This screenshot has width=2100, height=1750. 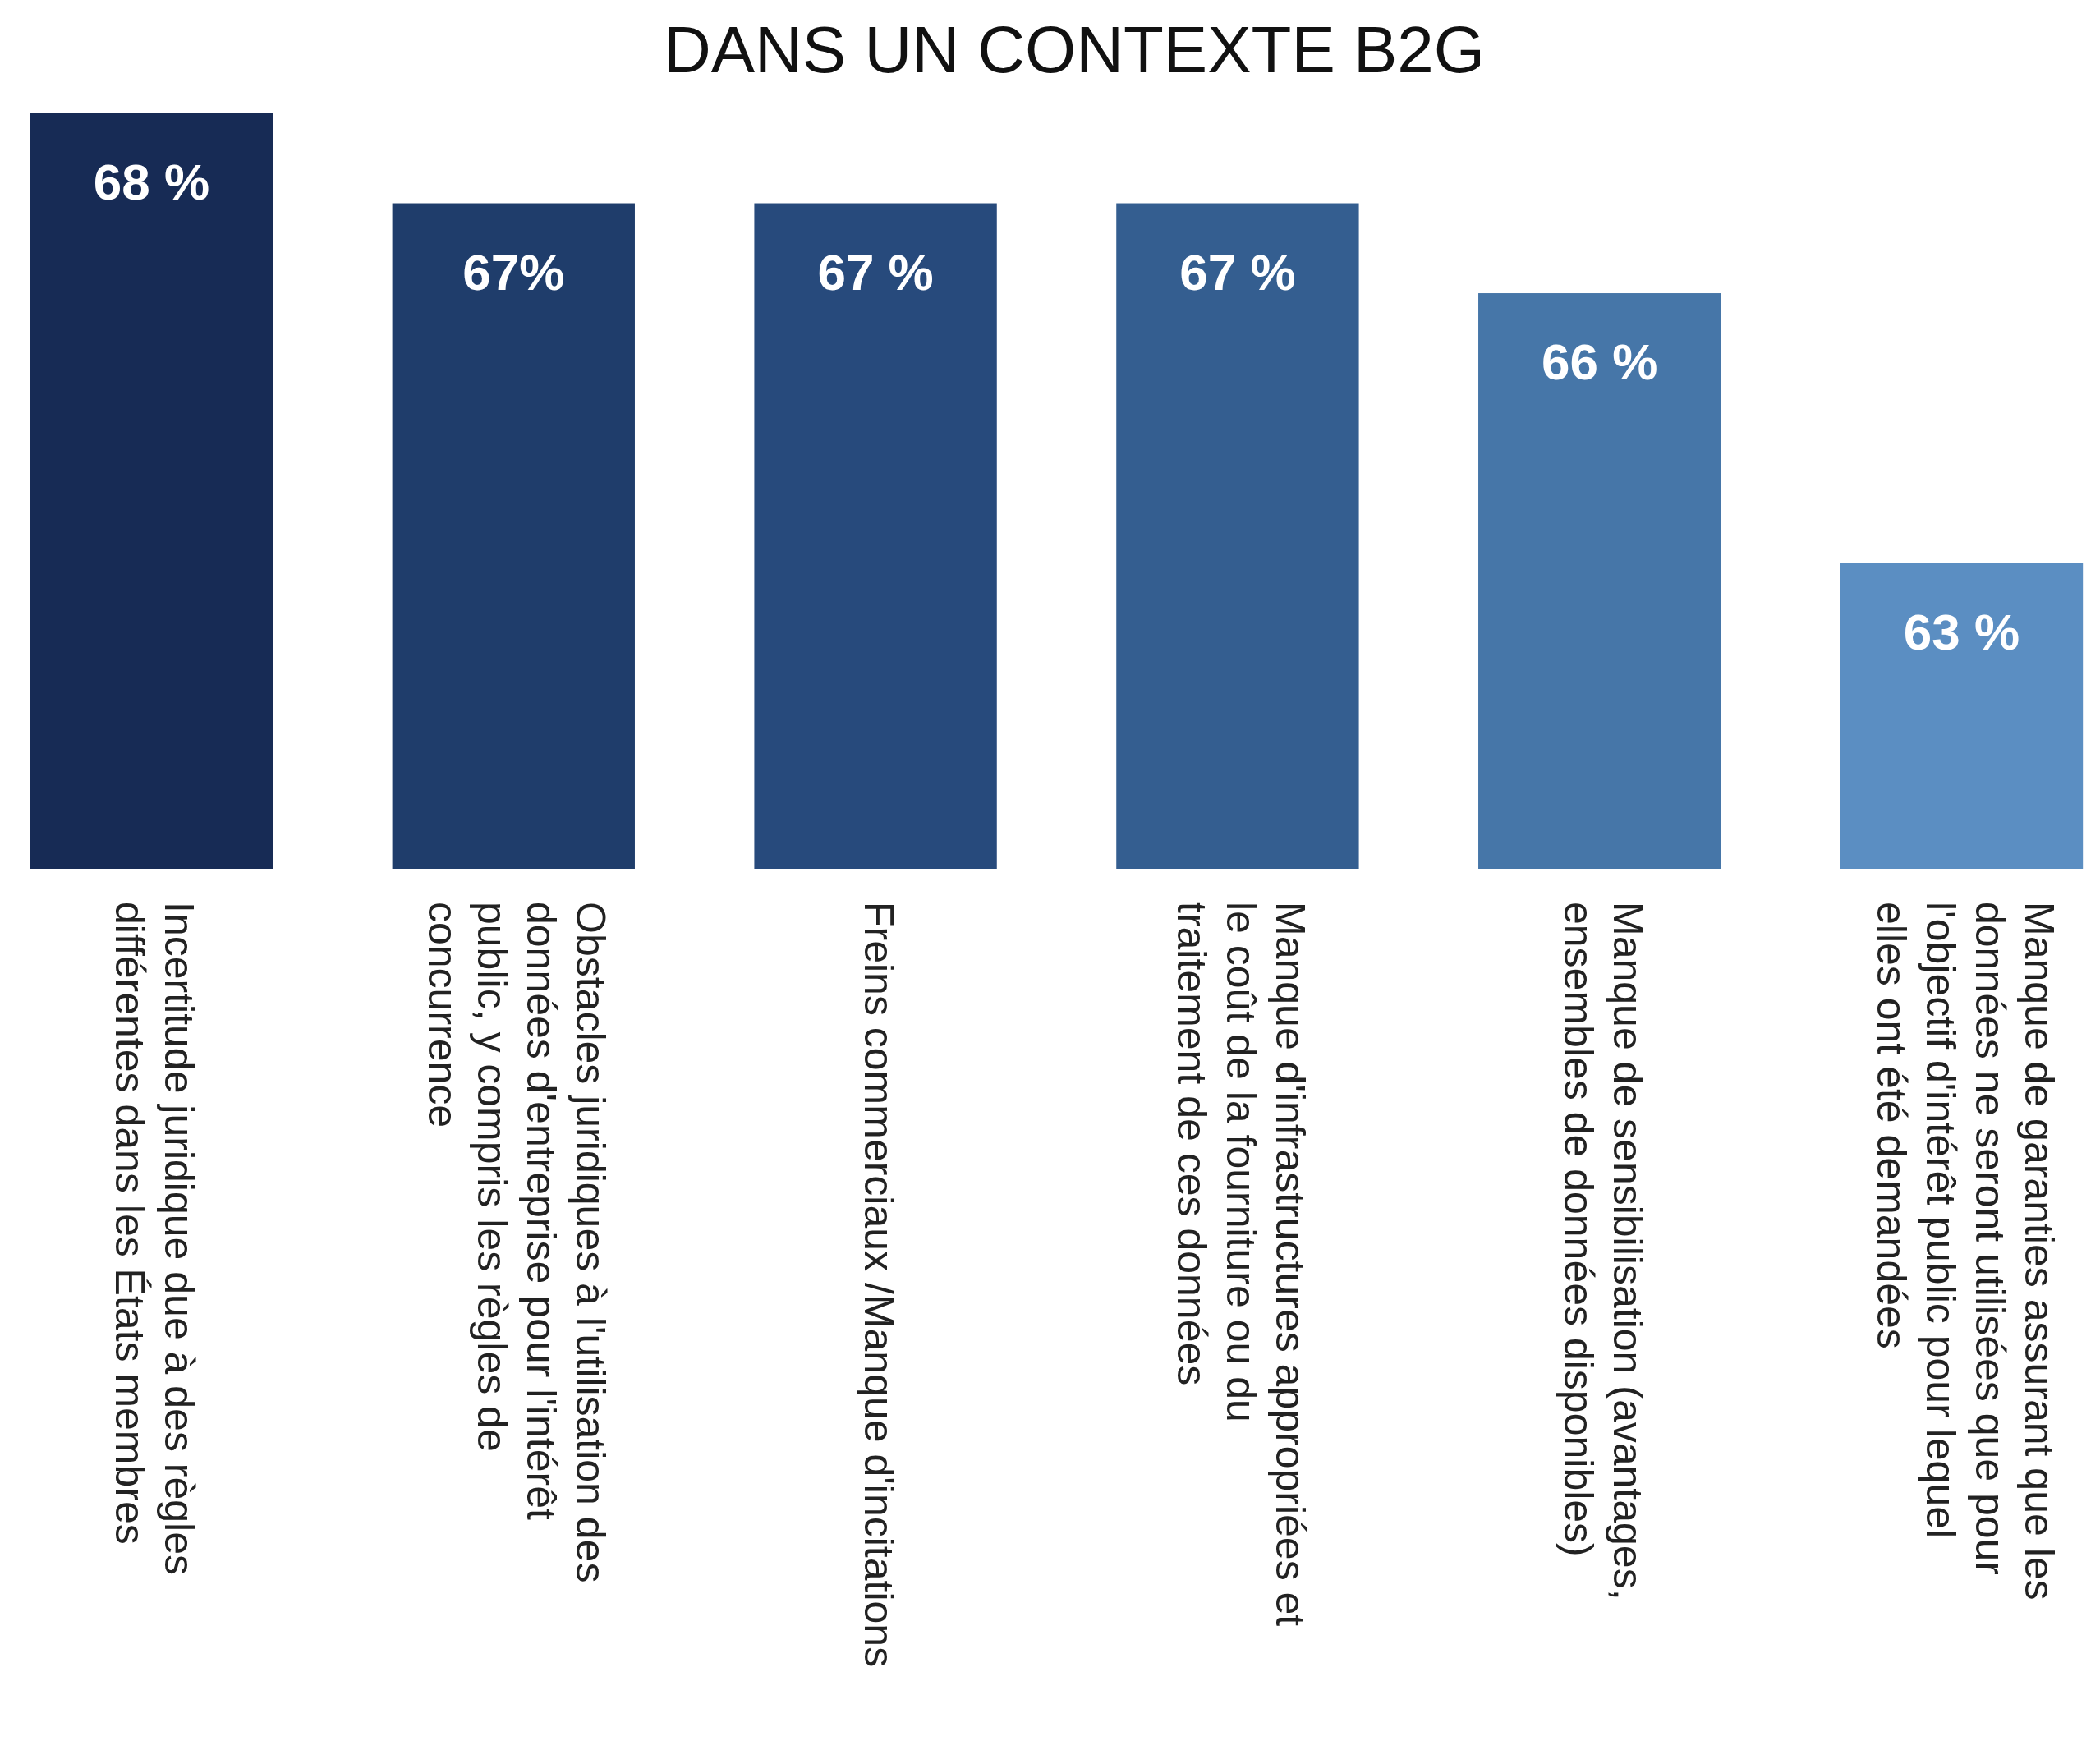 I want to click on data-label: 66 %, so click(x=1600, y=362).